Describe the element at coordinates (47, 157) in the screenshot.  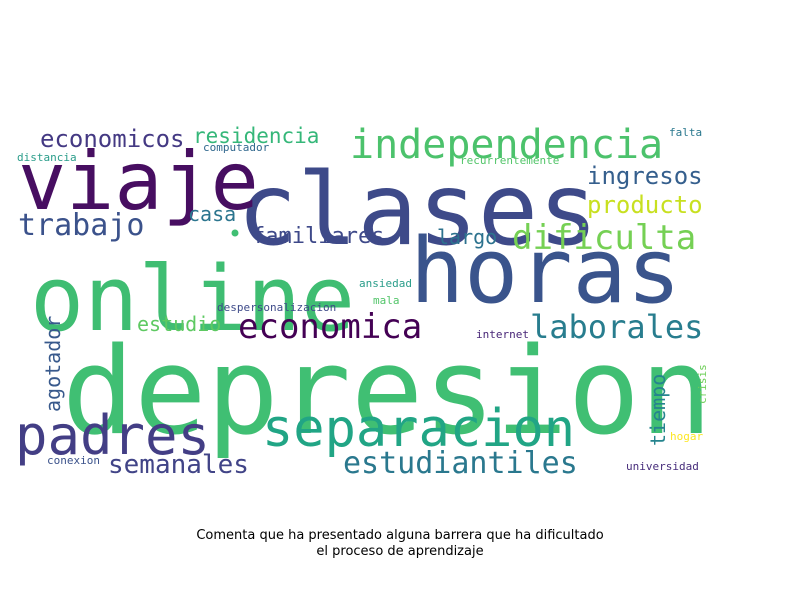
I see `word-distancia: distancia` at that location.